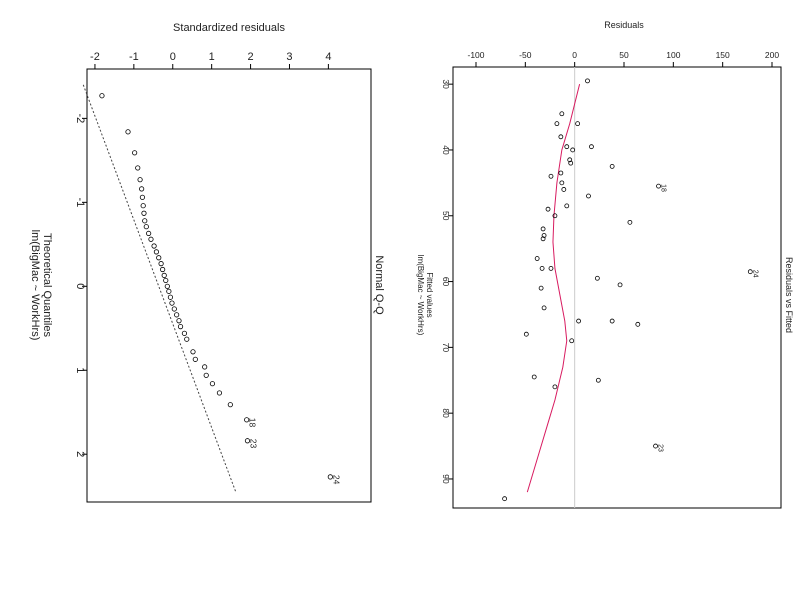  Describe the element at coordinates (525, 55) in the screenshot. I see `rvf-top-tick-label: -50` at that location.